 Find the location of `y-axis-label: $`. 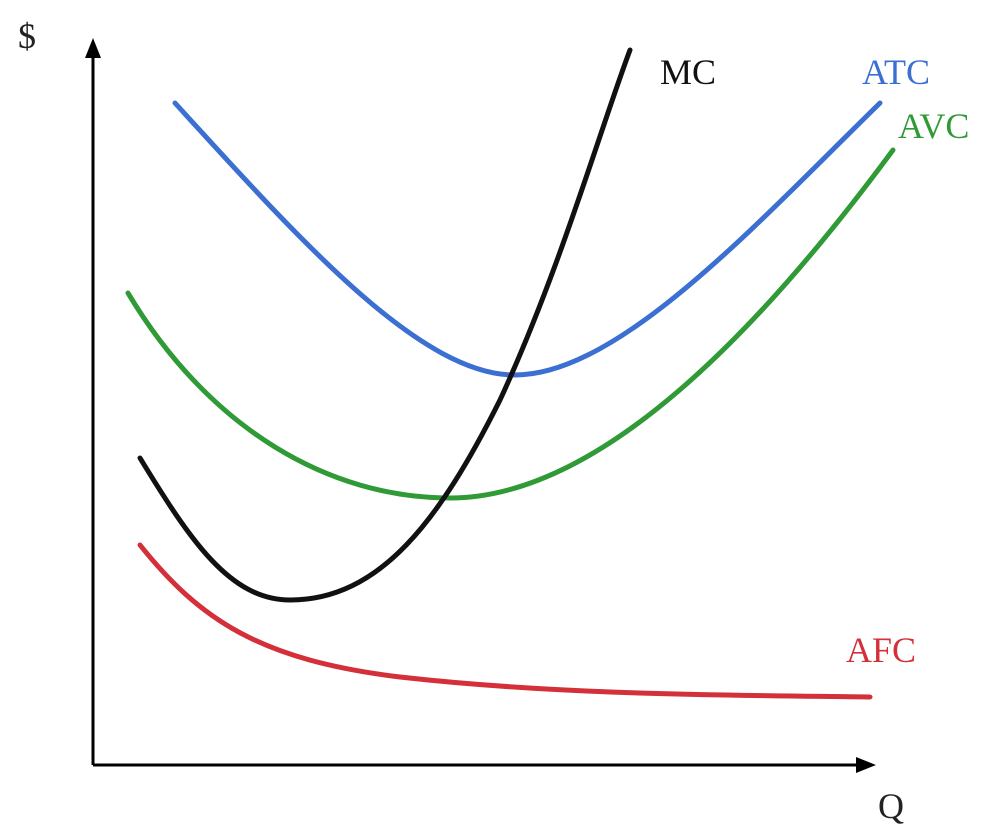

y-axis-label: $ is located at coordinates (27, 36).